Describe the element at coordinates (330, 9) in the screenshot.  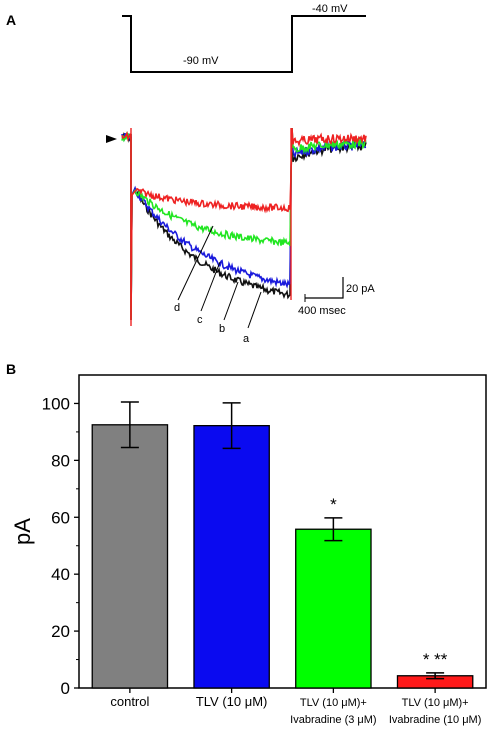
I see `hold-voltage-label: -40 mV` at that location.